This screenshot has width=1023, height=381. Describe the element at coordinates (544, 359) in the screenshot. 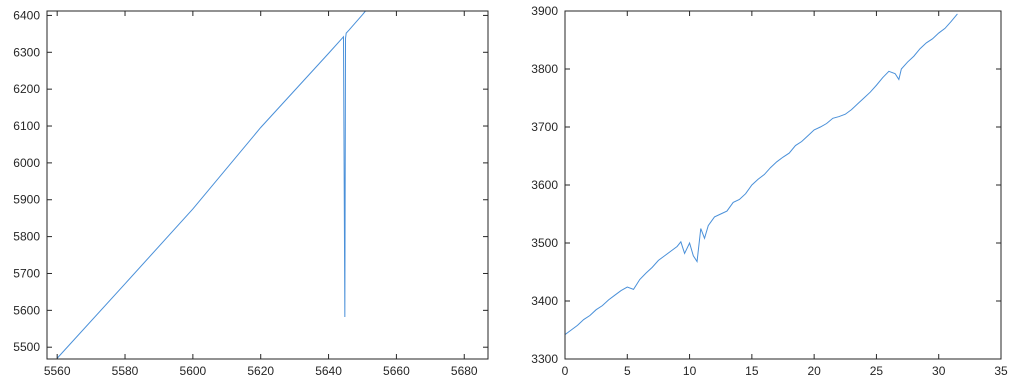

I see `y-tick-label: 3300` at that location.